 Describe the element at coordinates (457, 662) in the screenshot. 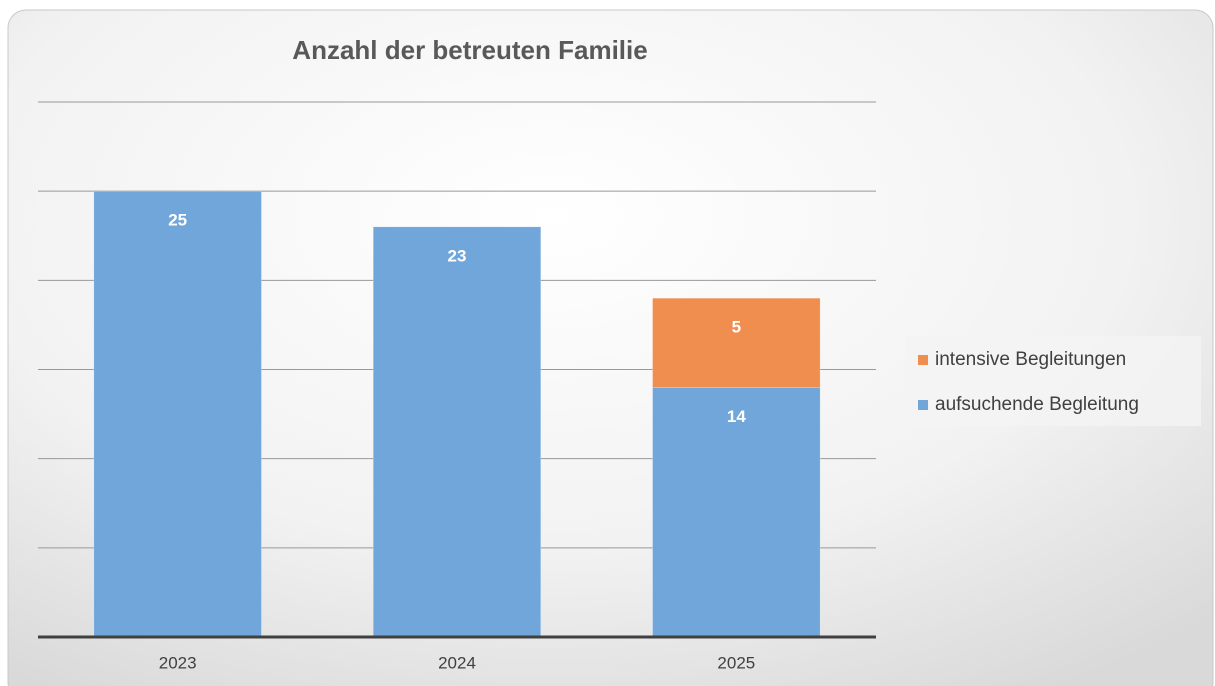

I see `x-tick-label: 2024` at that location.